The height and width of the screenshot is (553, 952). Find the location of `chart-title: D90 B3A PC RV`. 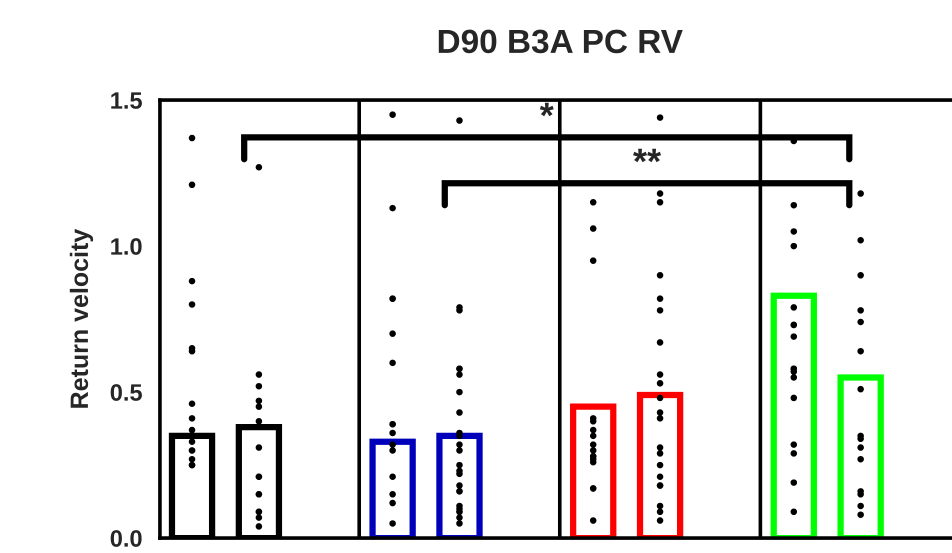

chart-title: D90 B3A PC RV is located at coordinates (560, 42).